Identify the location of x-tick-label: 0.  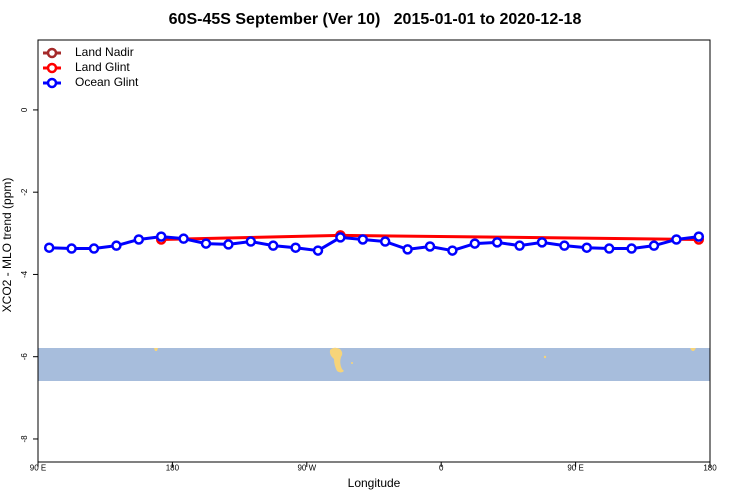
(441, 468).